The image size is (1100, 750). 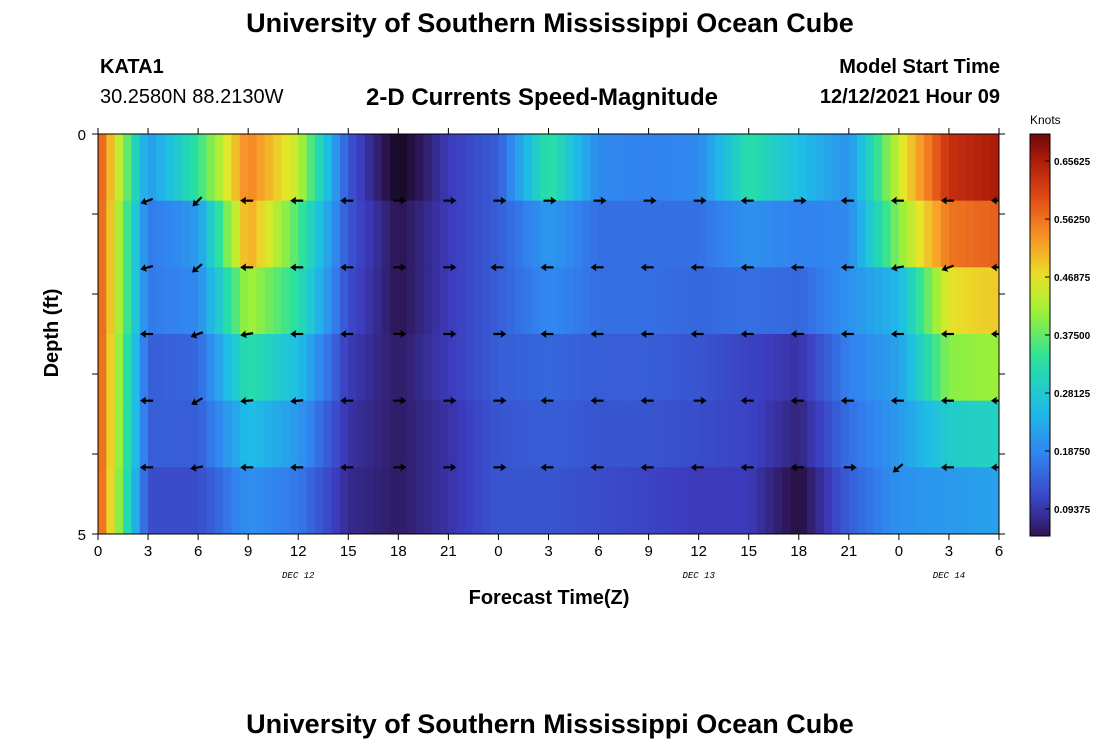 I want to click on x-tick-label: 21, so click(x=848, y=551).